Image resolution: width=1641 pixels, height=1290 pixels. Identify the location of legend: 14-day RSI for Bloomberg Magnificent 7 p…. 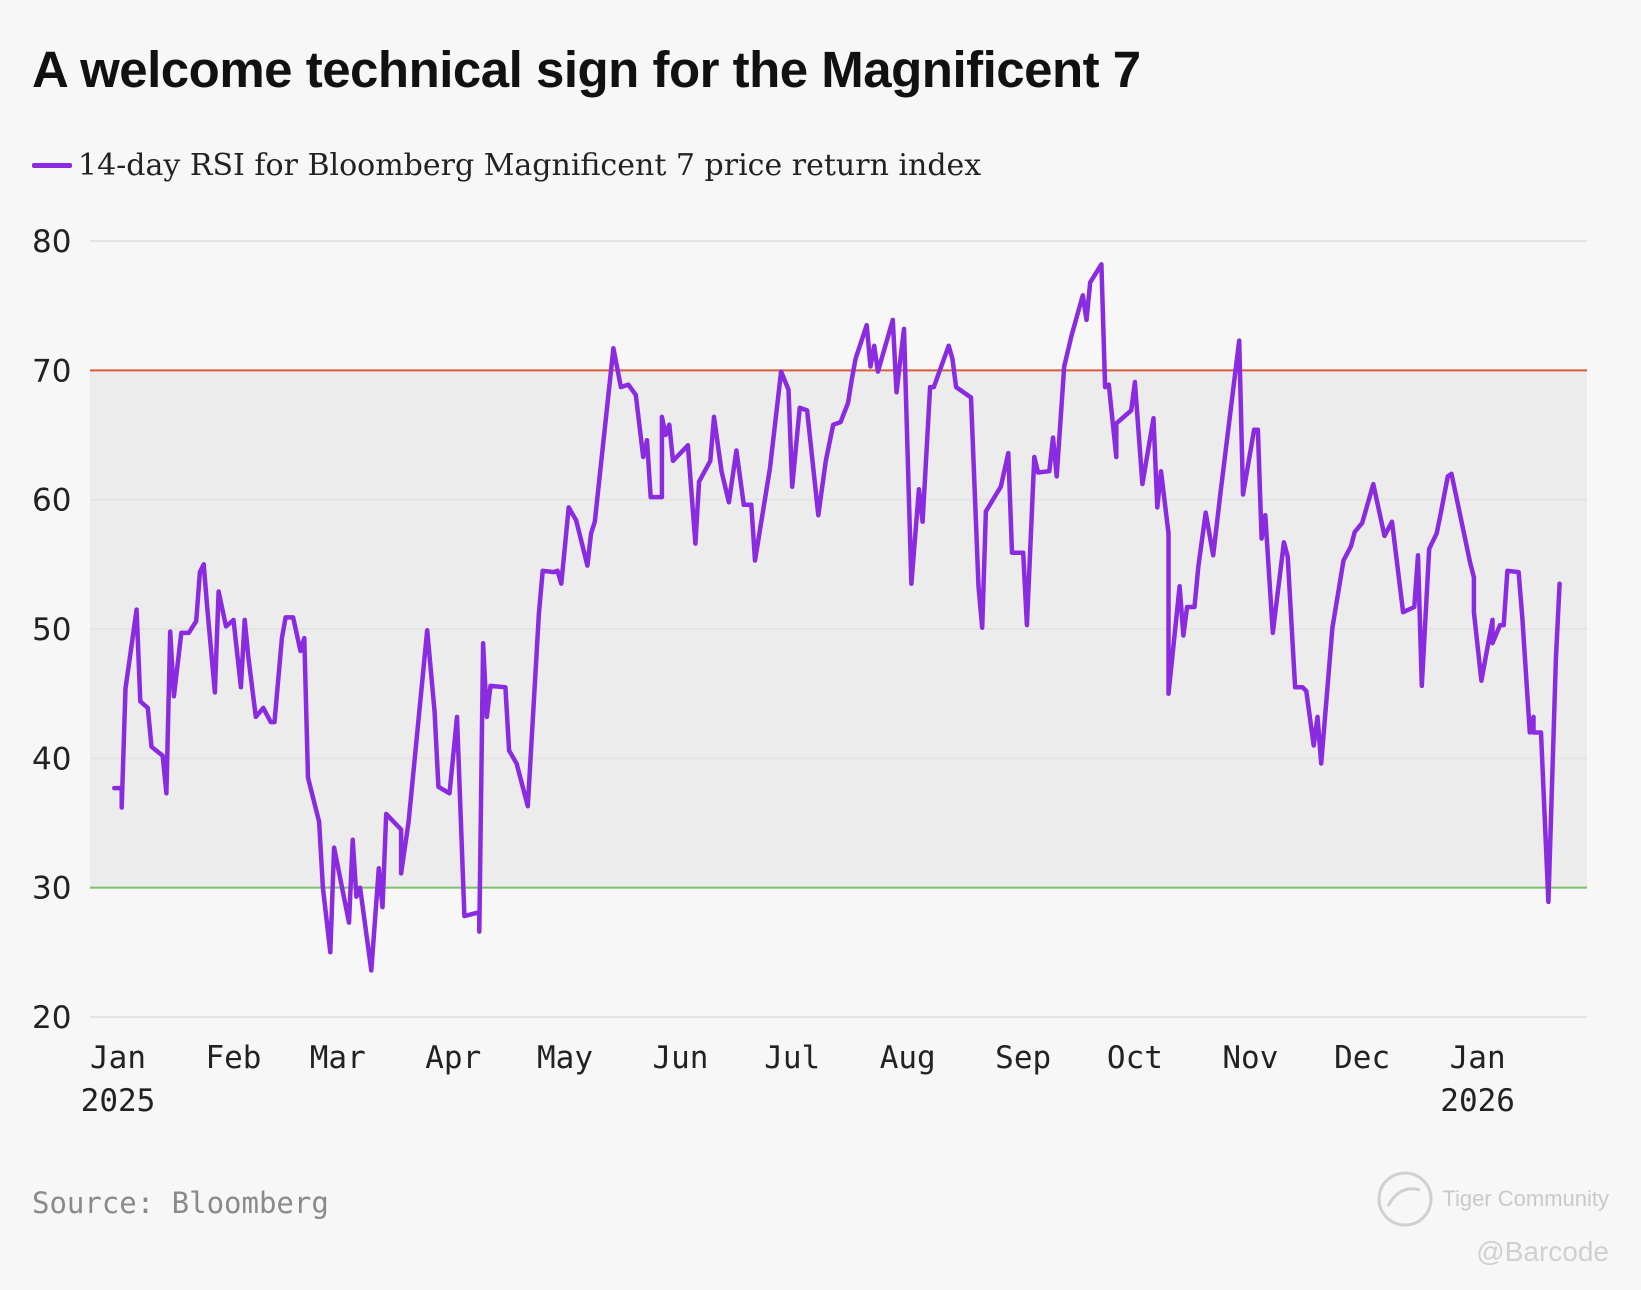
(506, 165).